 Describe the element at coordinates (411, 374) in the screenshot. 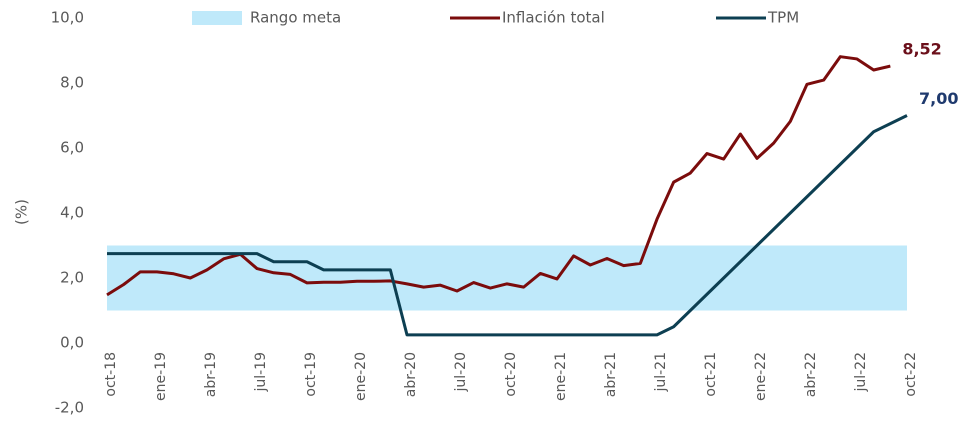

I see `x-tick-label: abr-20` at that location.